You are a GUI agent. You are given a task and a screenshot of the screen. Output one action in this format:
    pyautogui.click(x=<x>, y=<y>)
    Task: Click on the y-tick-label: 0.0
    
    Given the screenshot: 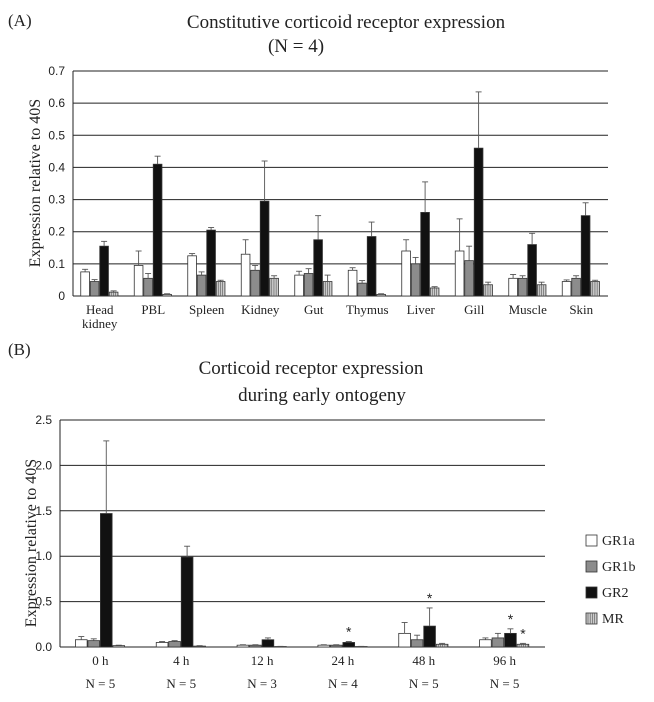 What is the action you would take?
    pyautogui.click(x=43, y=647)
    